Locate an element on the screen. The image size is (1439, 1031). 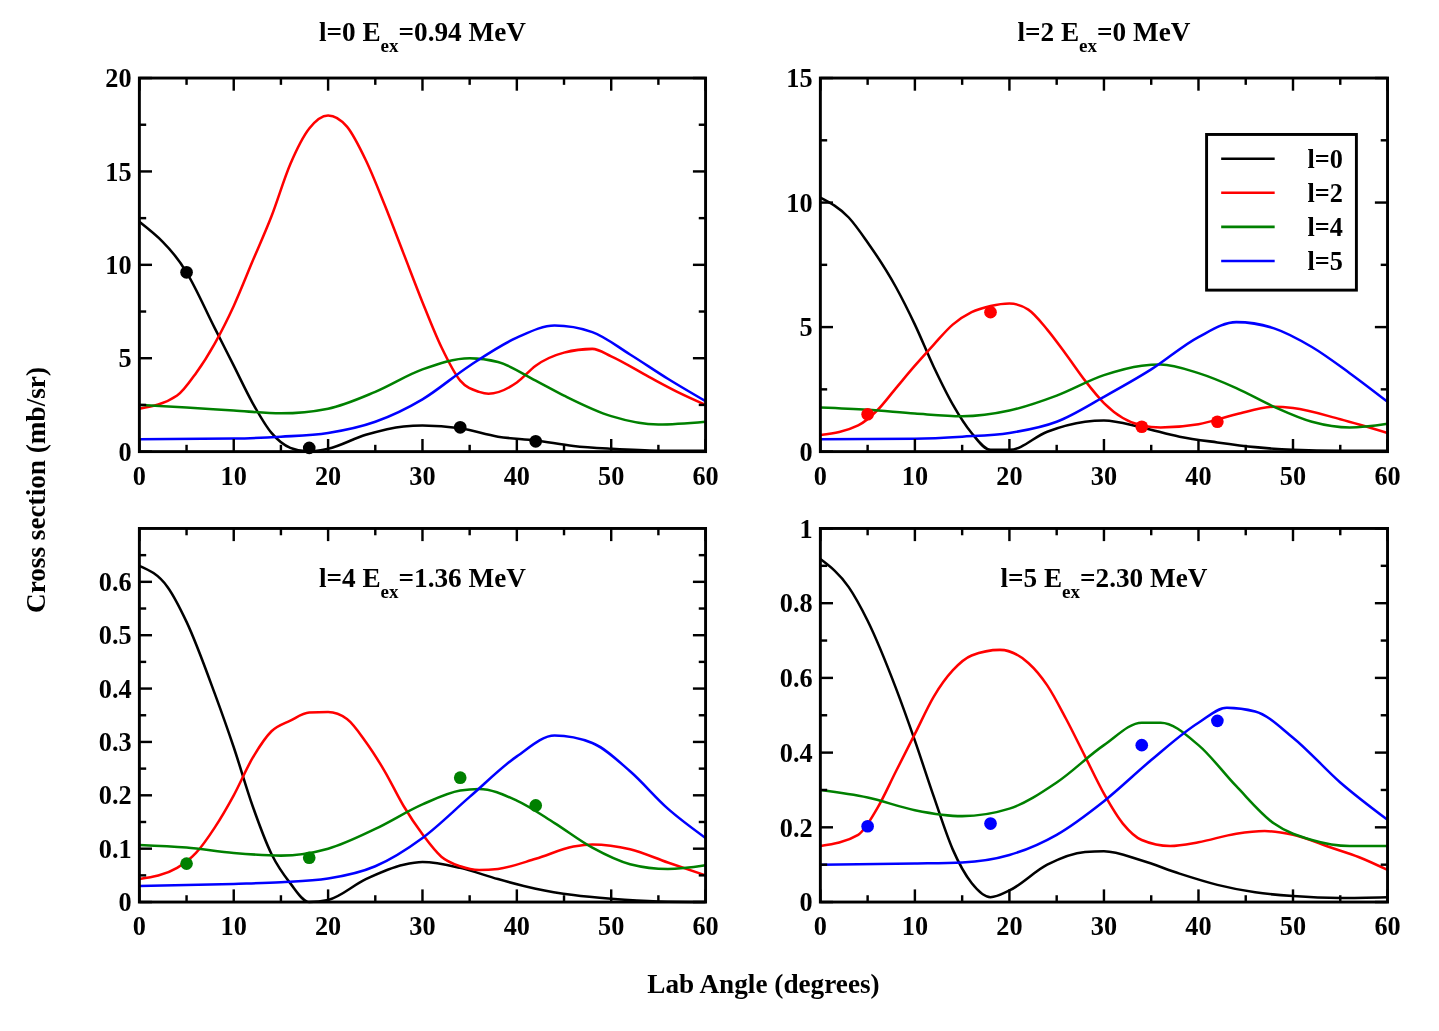
chart-title: l=2 E$_{ex}$=0 MeV is located at coordinates (1104, 36).